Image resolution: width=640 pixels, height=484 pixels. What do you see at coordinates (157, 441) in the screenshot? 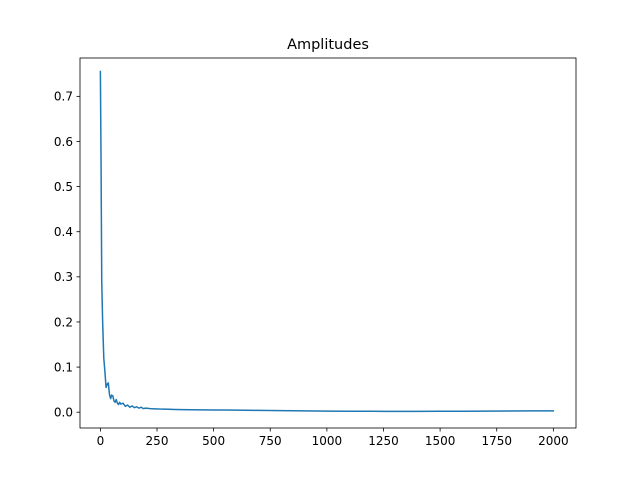
I see `x-tick-label: 250` at bounding box center [157, 441].